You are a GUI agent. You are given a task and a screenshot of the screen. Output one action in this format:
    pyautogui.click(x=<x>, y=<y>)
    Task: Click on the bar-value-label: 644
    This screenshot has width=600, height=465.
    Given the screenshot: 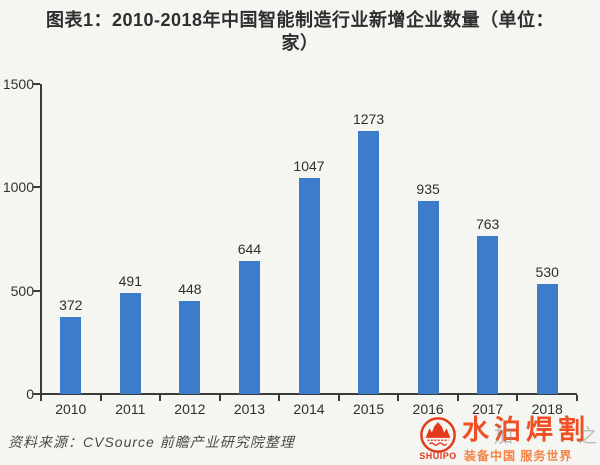 What is the action you would take?
    pyautogui.click(x=249, y=248)
    